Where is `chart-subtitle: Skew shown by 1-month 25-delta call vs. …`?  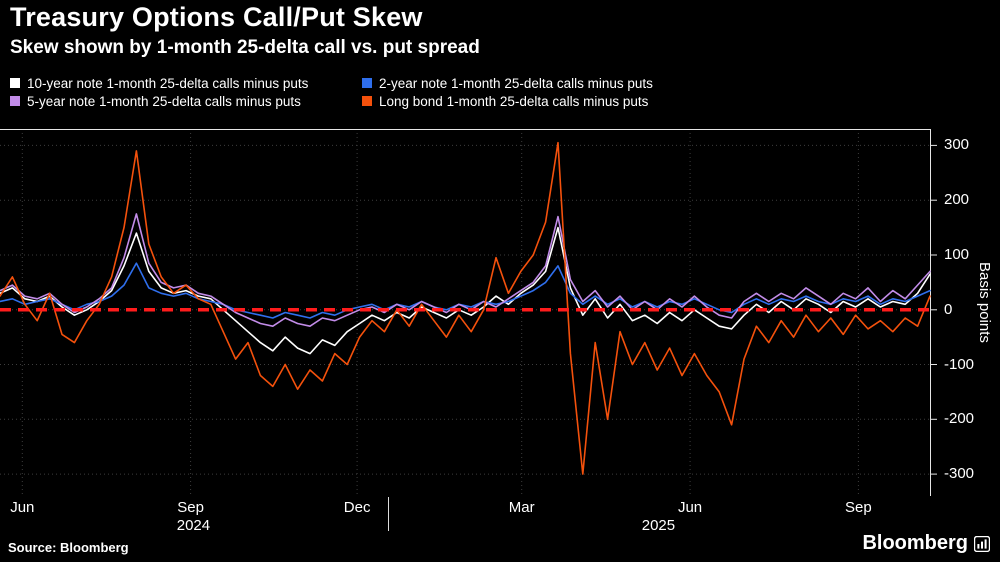
chart-subtitle: Skew shown by 1-month 25-delta call vs. … is located at coordinates (245, 47).